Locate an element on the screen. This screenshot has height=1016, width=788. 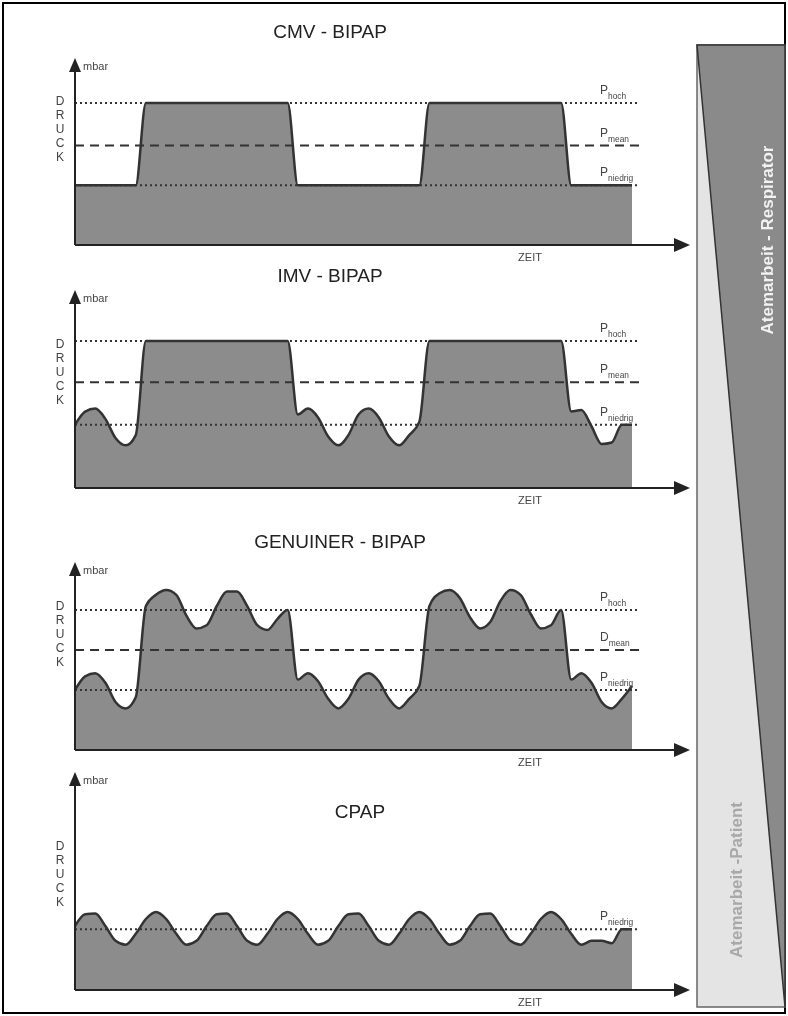
text: Atemarbeit -Patient is located at coordinates (736, 879).